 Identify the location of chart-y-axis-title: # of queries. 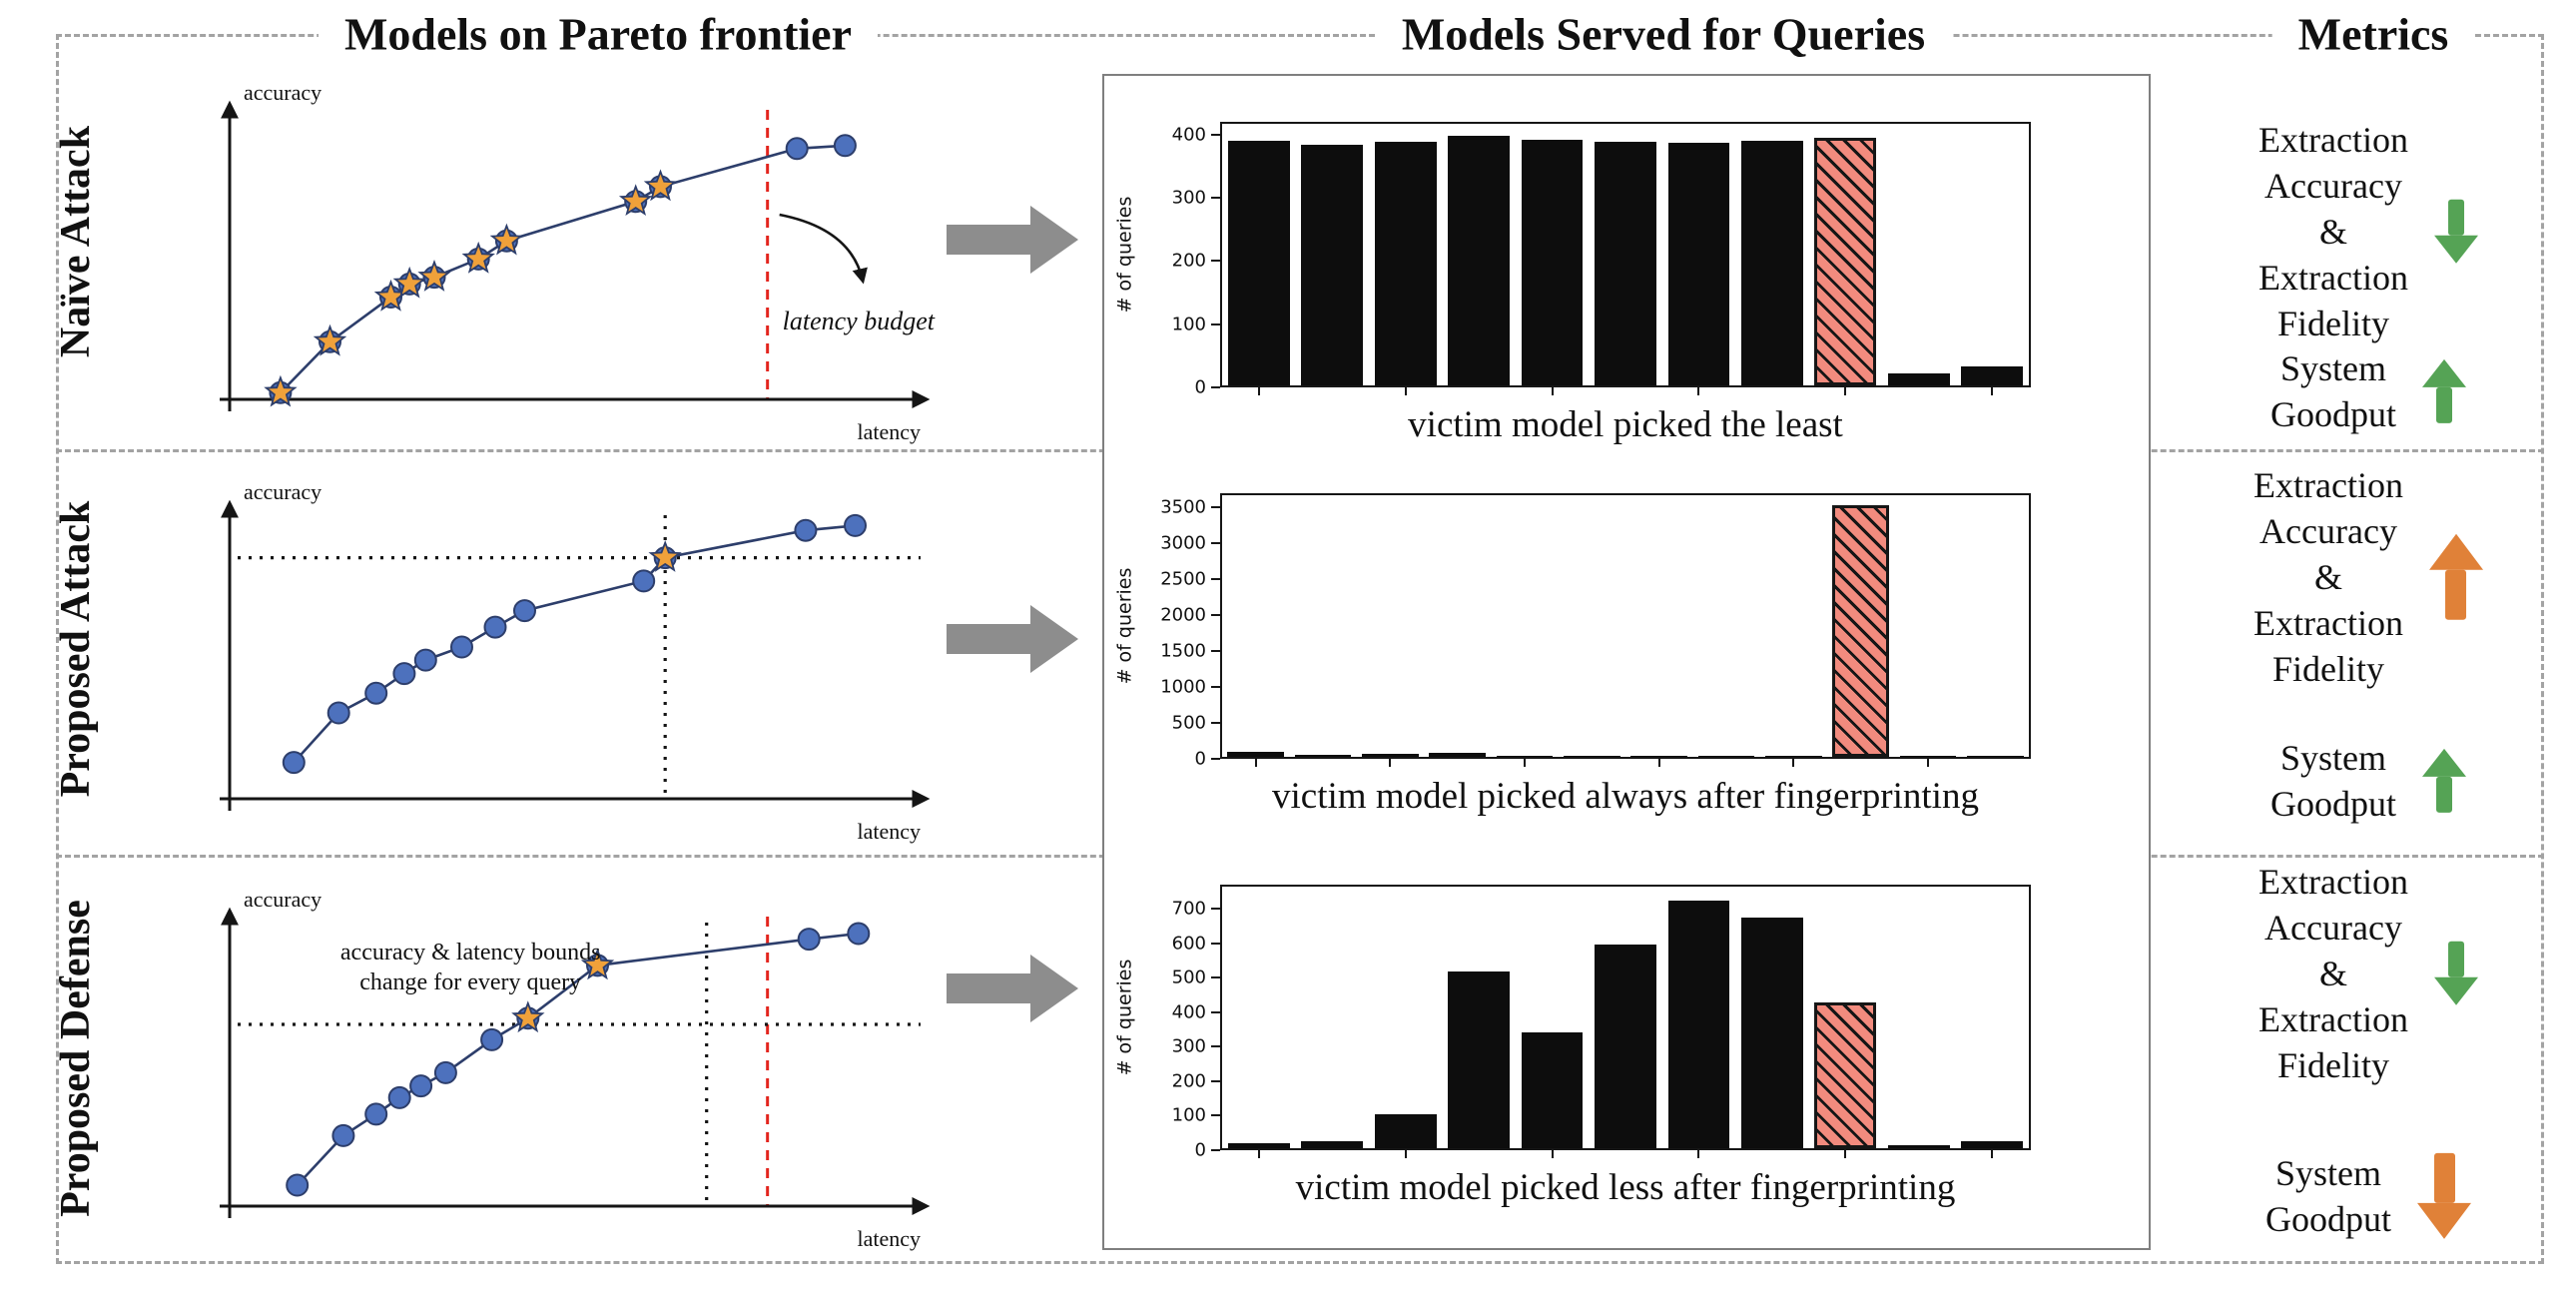
(1124, 626).